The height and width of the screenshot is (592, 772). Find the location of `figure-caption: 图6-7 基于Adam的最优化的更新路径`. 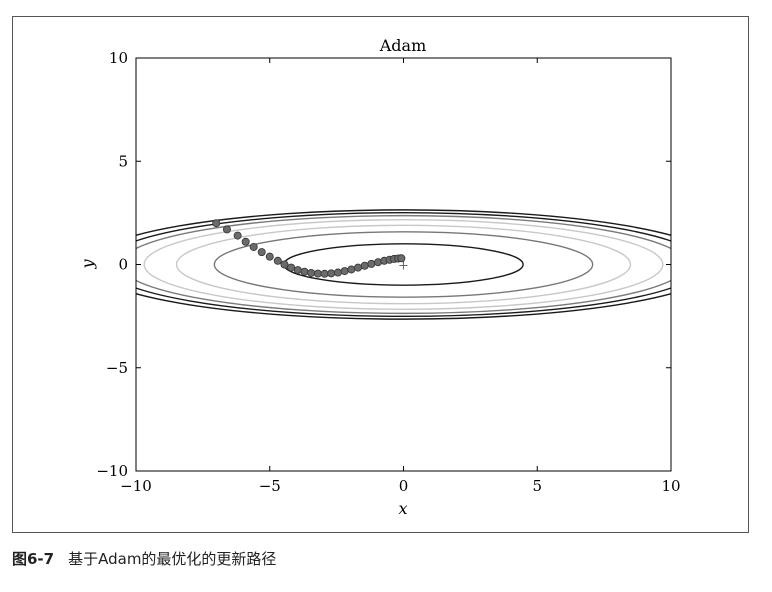

figure-caption: 图6-7 基于Adam的最优化的更新路径 is located at coordinates (144, 558).